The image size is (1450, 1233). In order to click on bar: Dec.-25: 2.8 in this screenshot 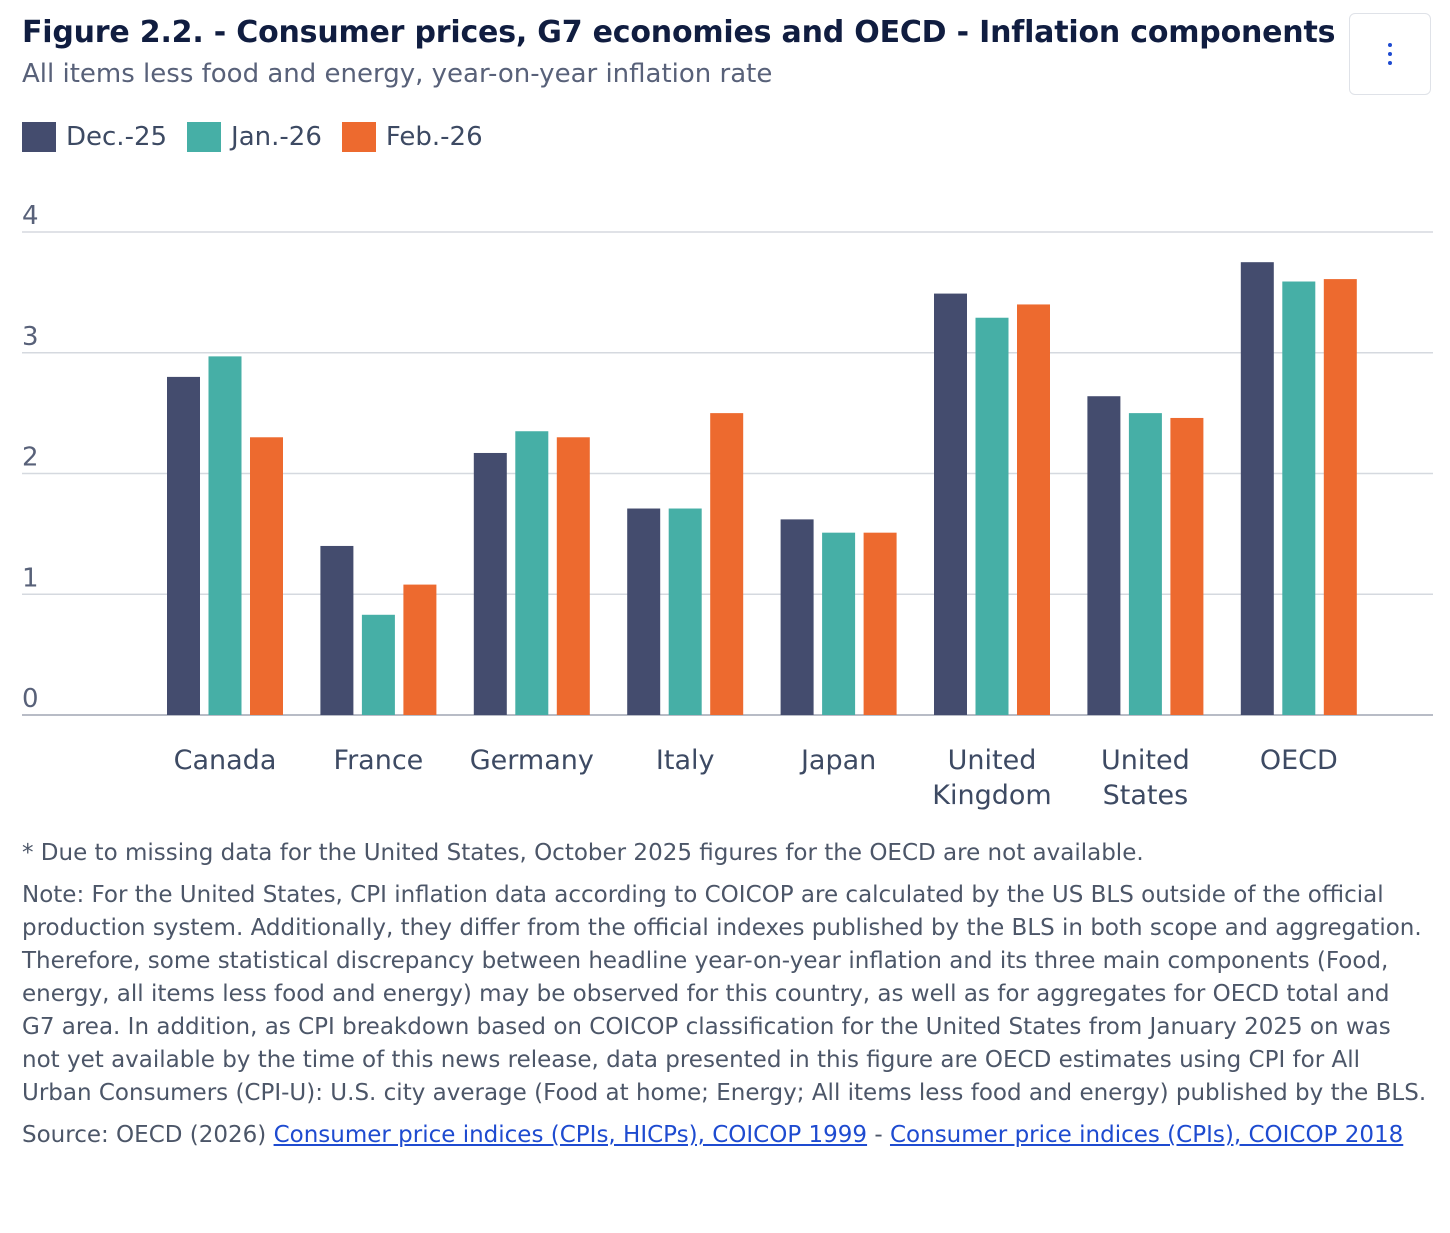, I will do `click(183, 545)`.